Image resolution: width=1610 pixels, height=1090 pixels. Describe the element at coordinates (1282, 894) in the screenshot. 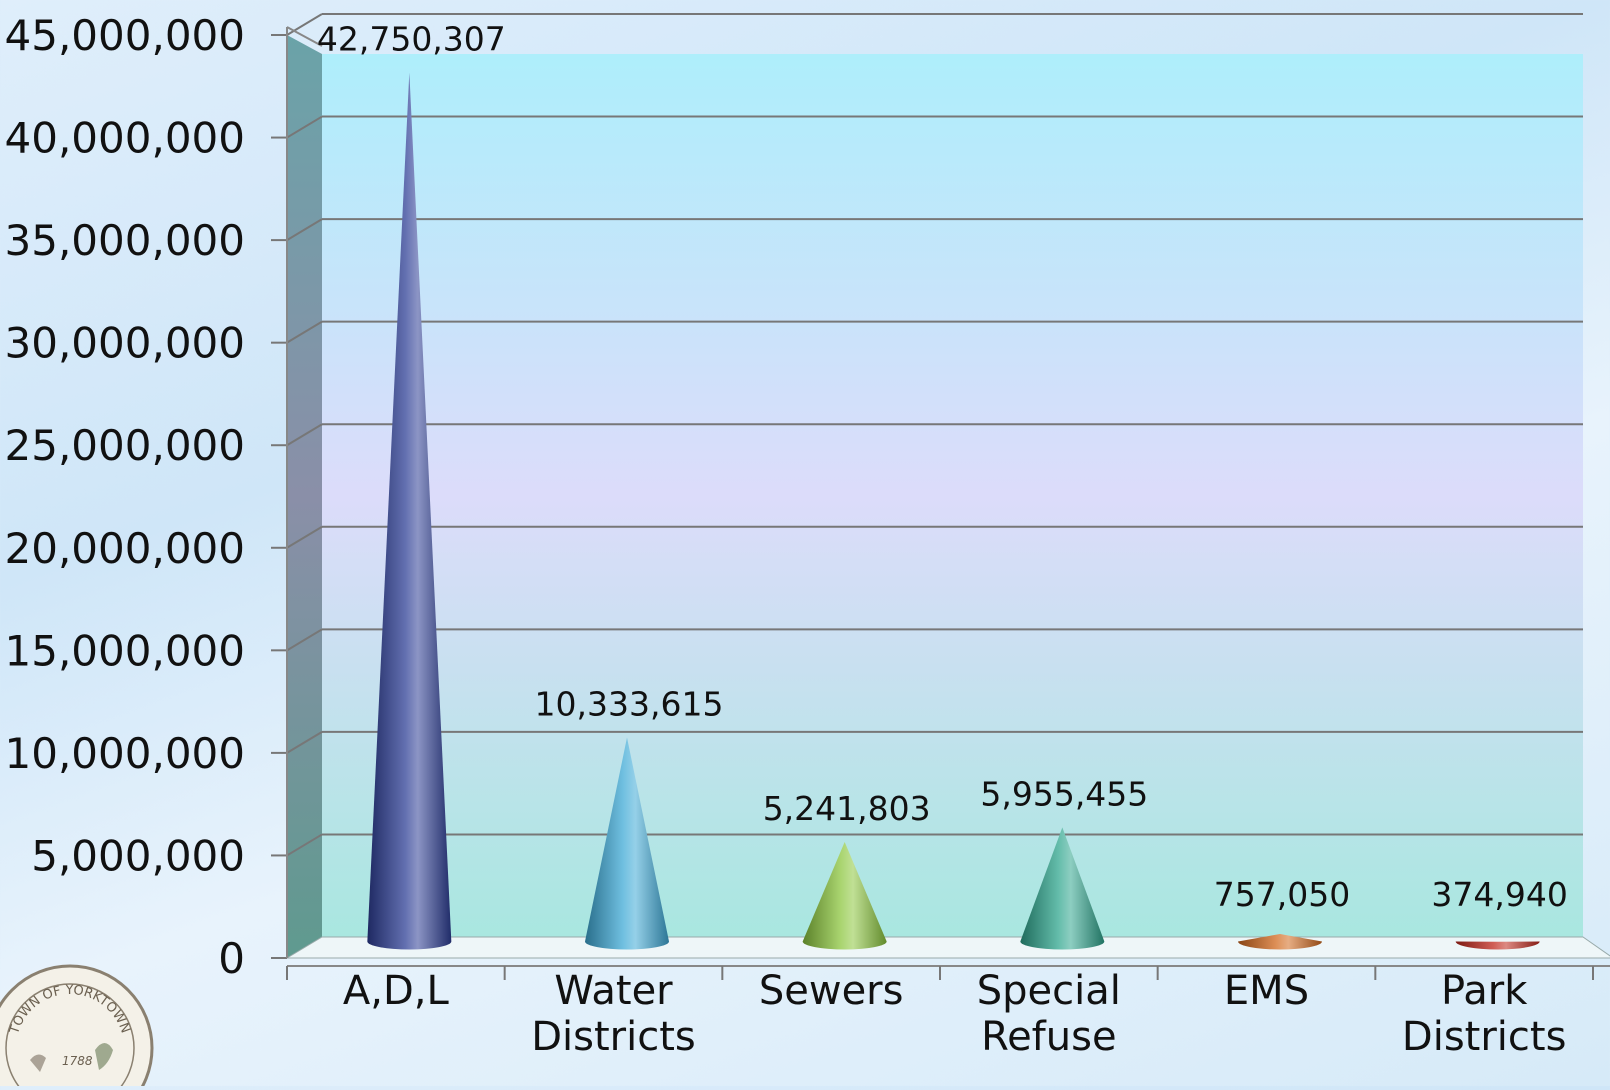

I see `data-label: 757,050` at that location.